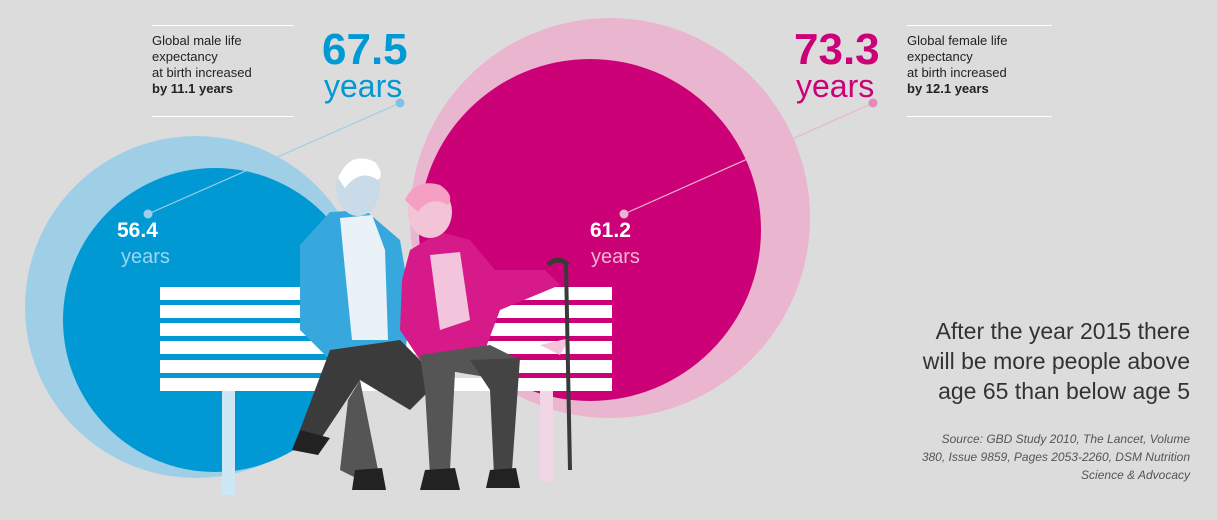 Image resolution: width=1217 pixels, height=520 pixels. I want to click on male-caption-rule-bottom, so click(223, 116).